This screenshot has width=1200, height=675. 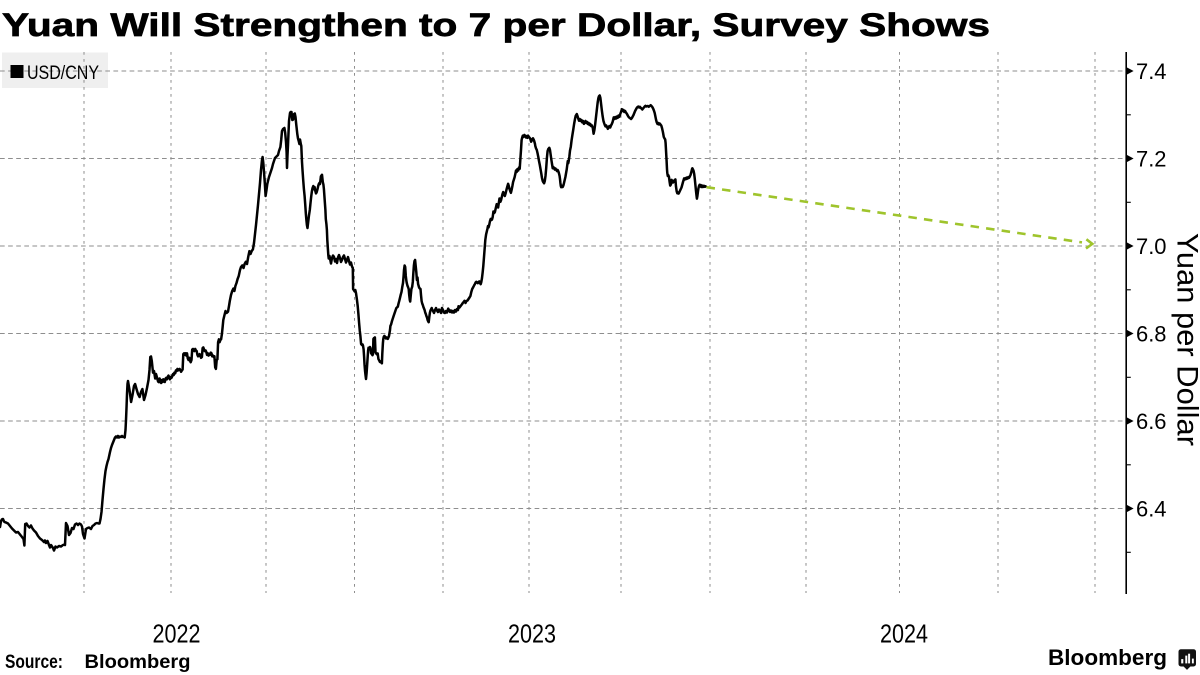 What do you see at coordinates (904, 633) in the screenshot?
I see `svg-text: 2024` at bounding box center [904, 633].